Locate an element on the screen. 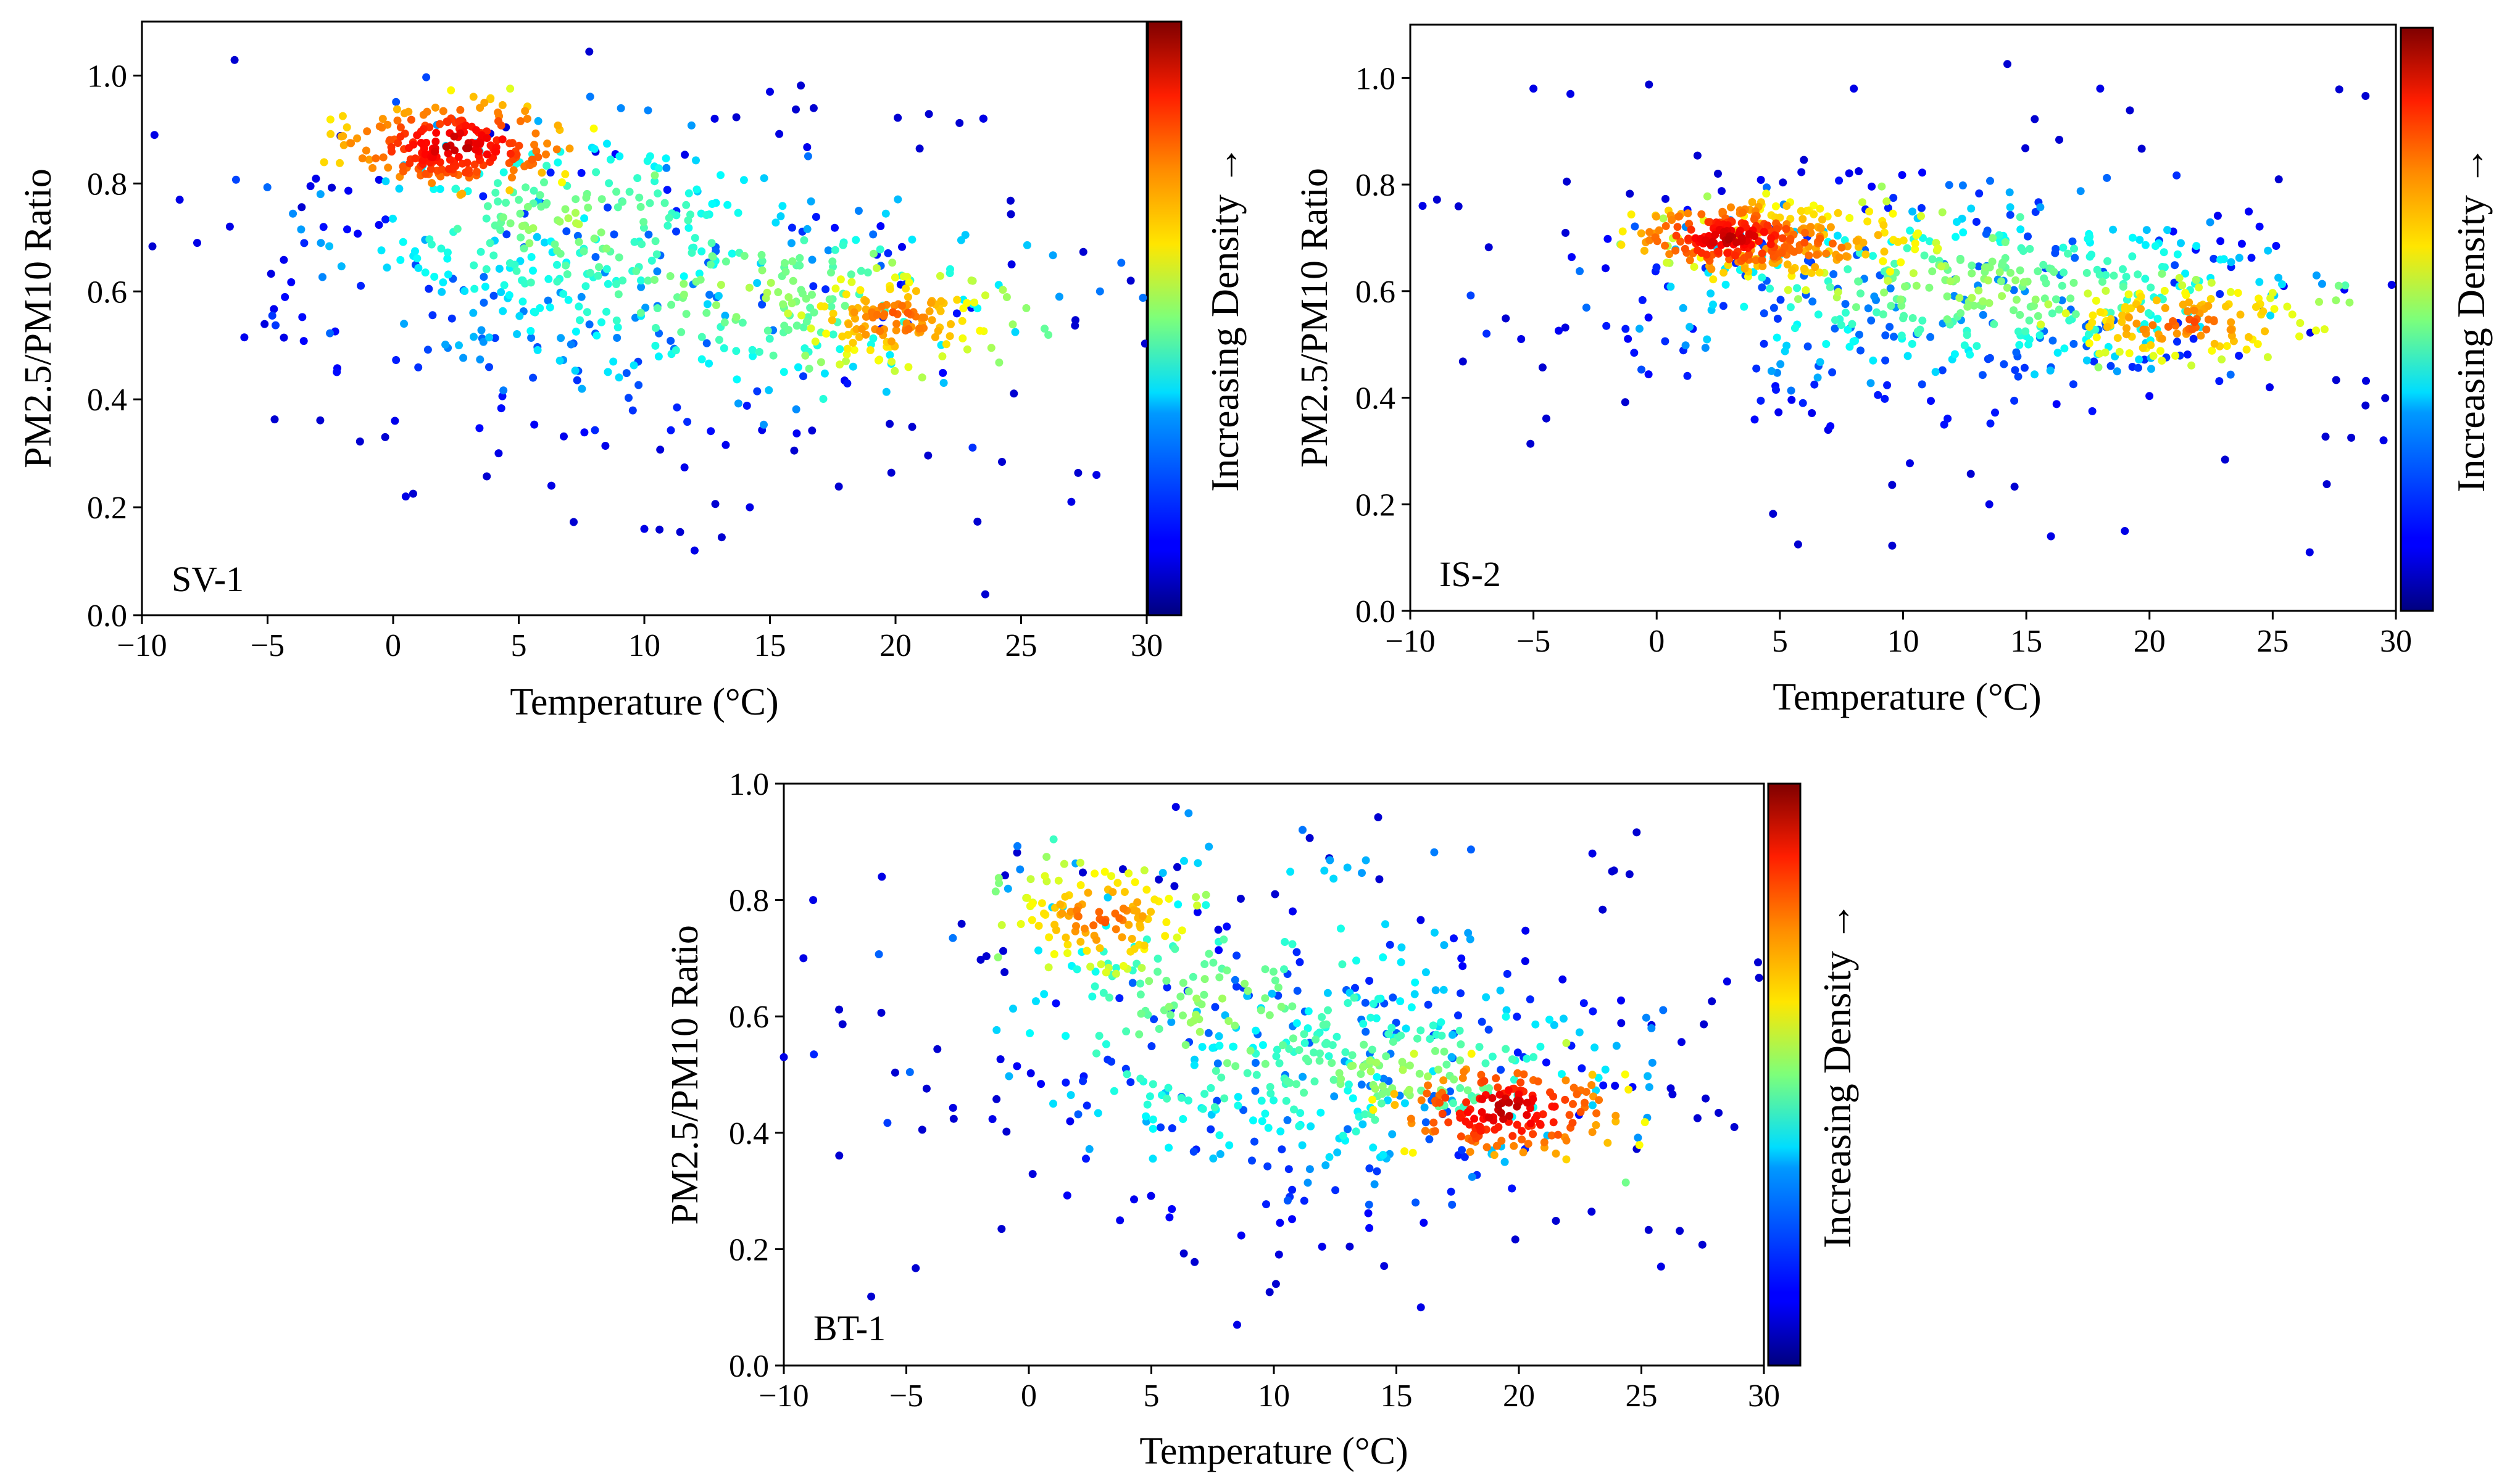  x-tick-label: 0 is located at coordinates (1656, 641).